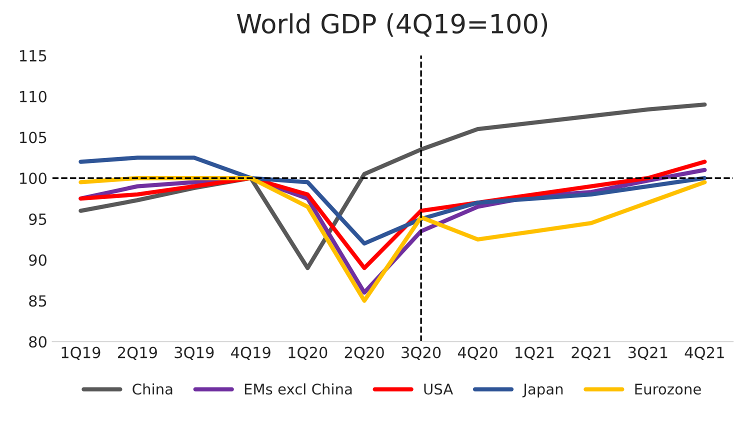  I want to click on legend-label: USA, so click(439, 389).